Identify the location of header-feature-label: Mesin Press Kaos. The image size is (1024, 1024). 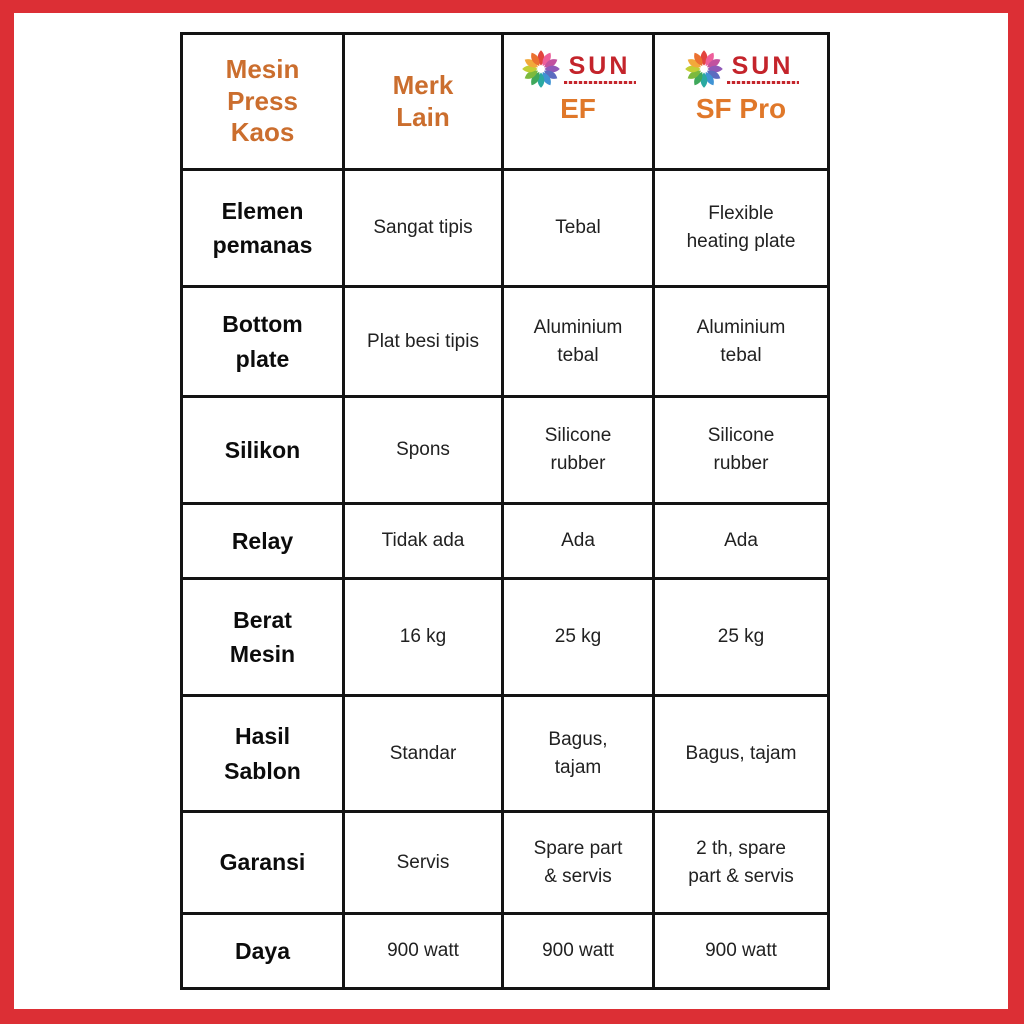
(262, 100).